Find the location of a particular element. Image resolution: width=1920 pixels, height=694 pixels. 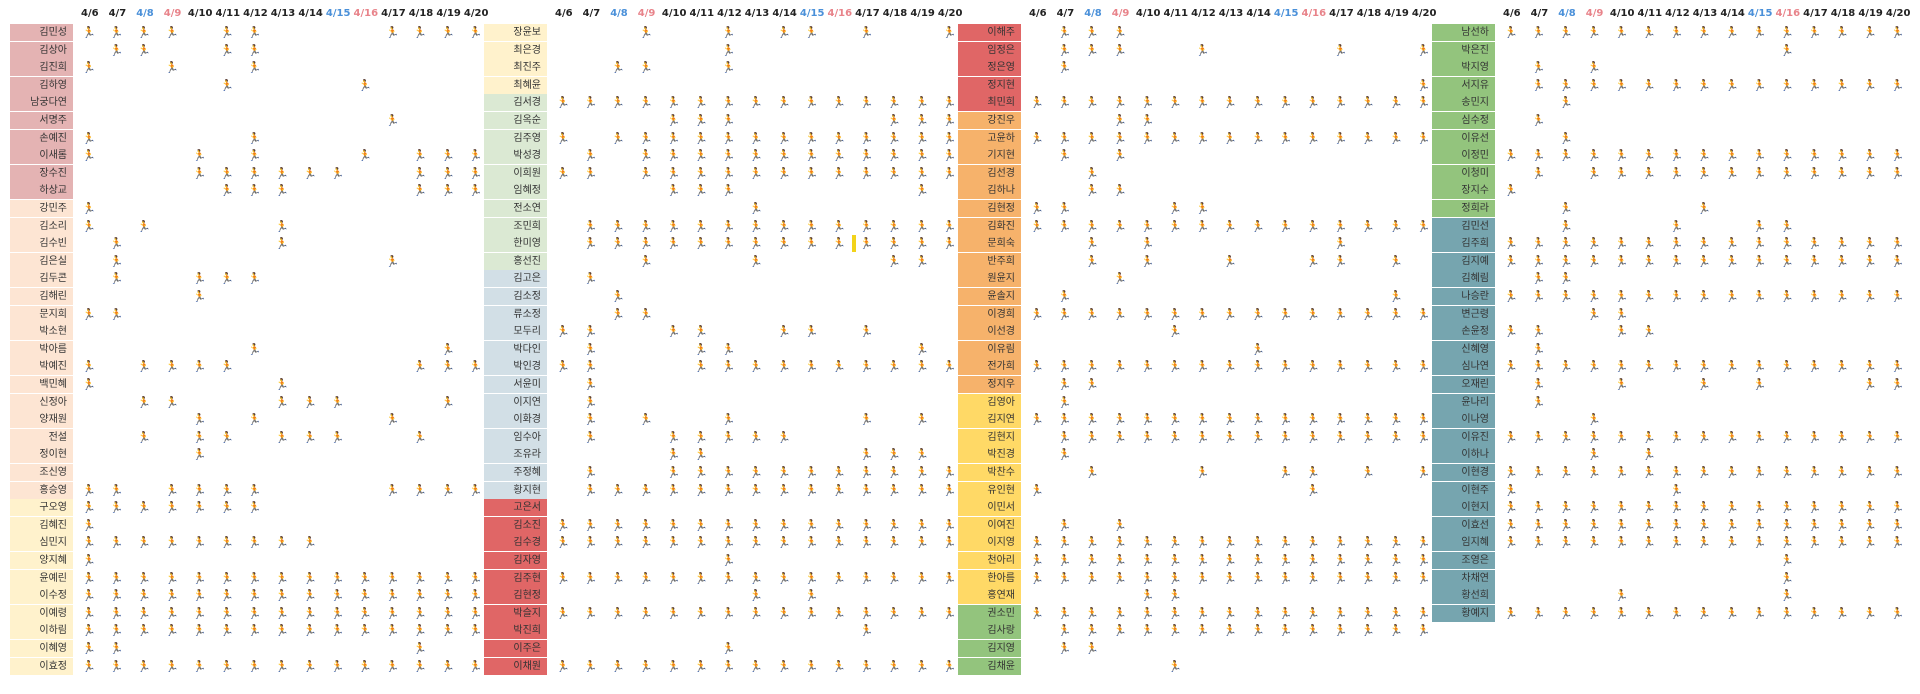

member-name: 권소민 is located at coordinates (989, 613).